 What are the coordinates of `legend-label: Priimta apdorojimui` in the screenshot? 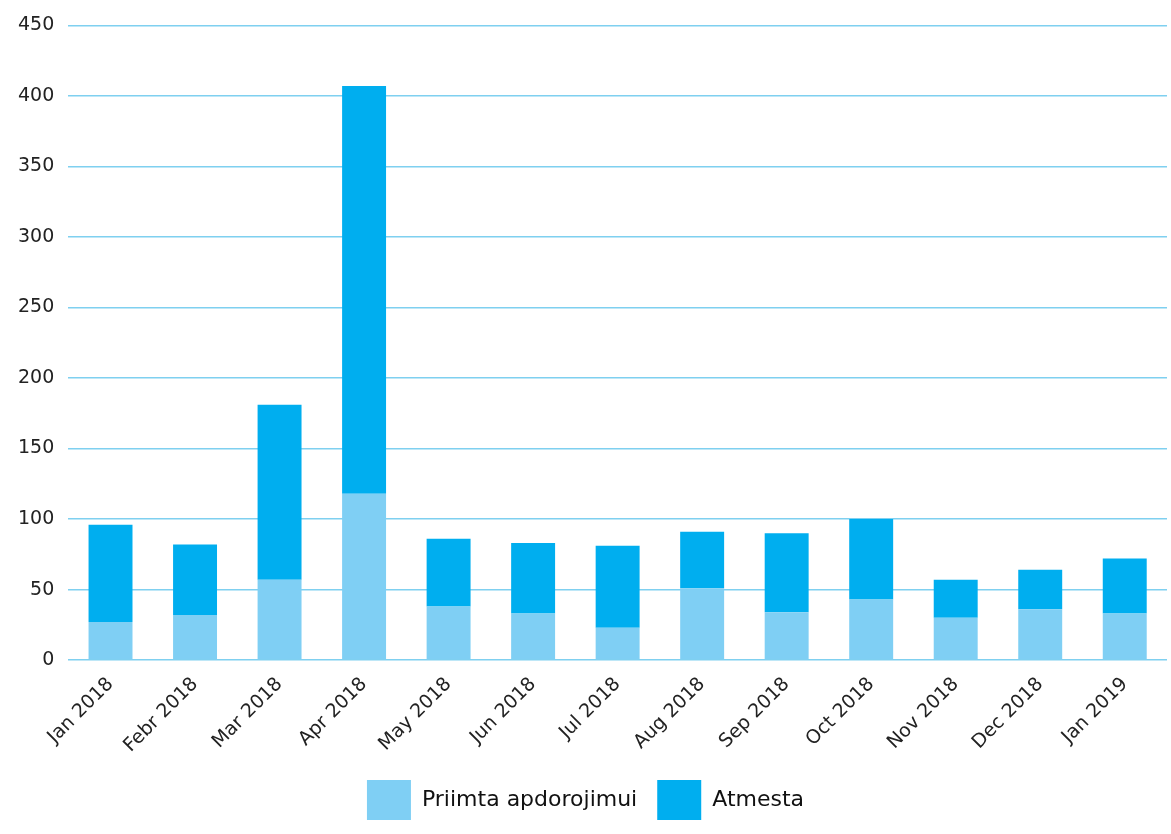 It's located at (529, 798).